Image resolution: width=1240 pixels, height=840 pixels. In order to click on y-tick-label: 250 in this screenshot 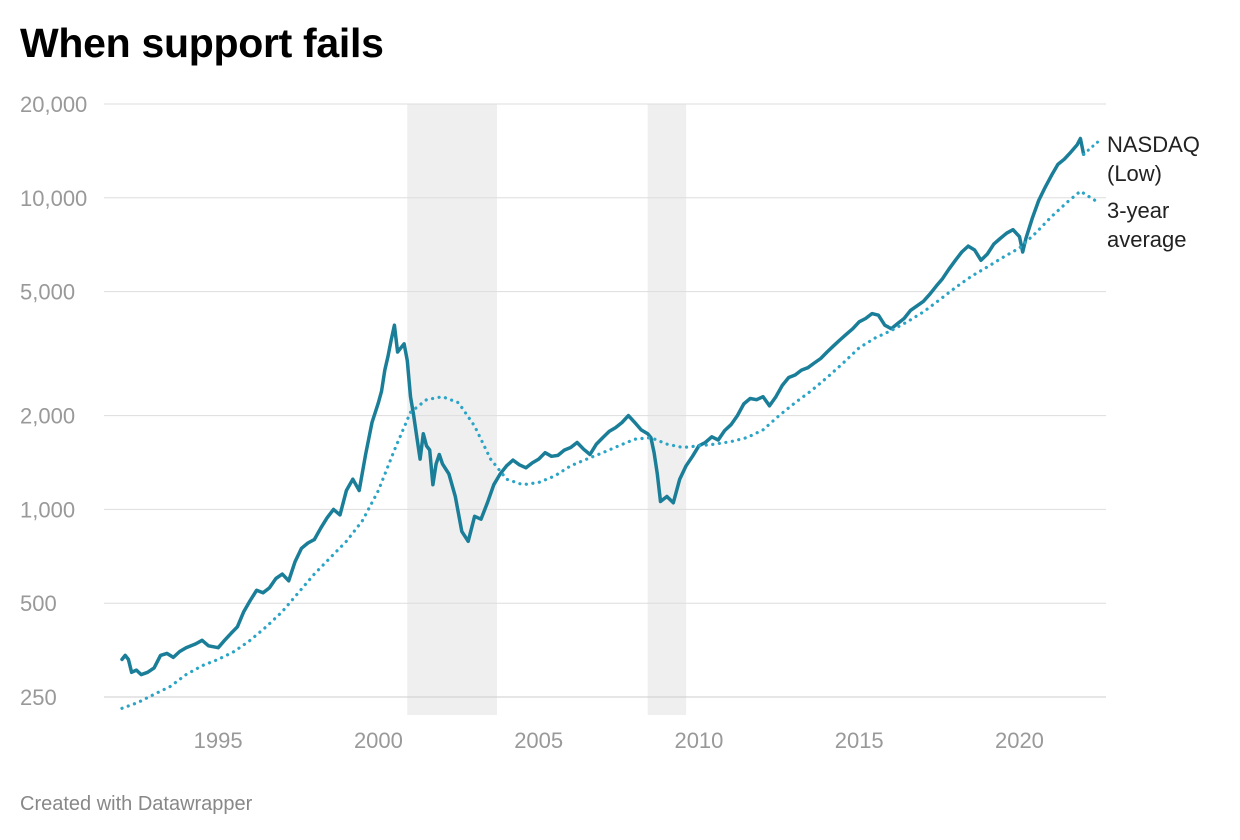, I will do `click(38, 697)`.